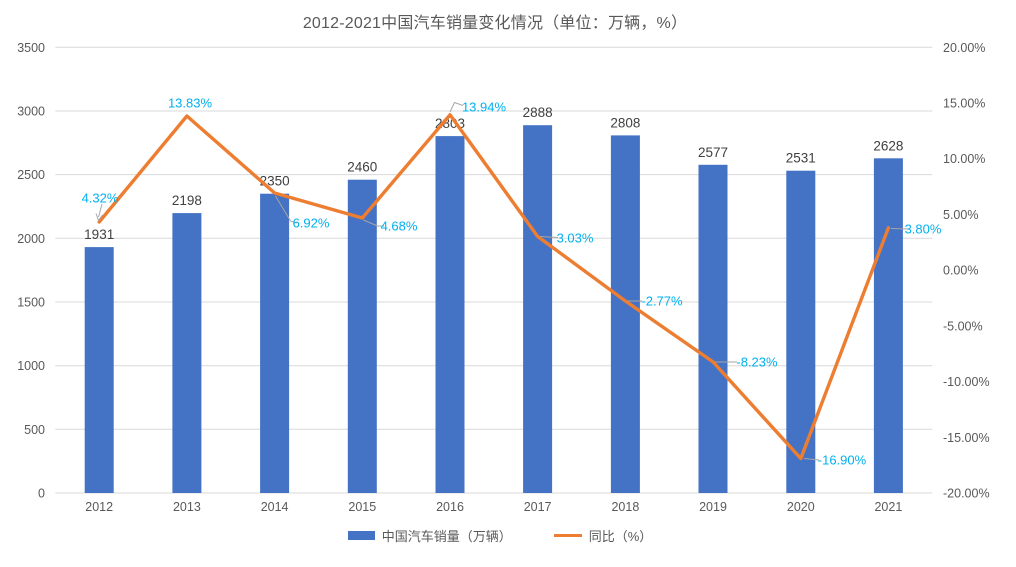  What do you see at coordinates (31, 112) in the screenshot?
I see `left-axis-tick-label: 3000` at bounding box center [31, 112].